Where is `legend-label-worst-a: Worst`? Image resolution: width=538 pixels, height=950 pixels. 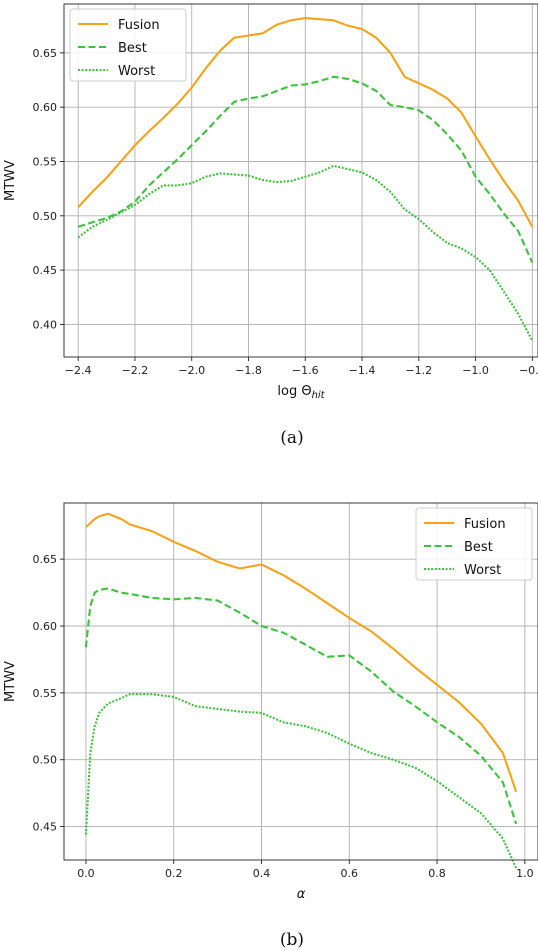 legend-label-worst-a: Worst is located at coordinates (136, 71).